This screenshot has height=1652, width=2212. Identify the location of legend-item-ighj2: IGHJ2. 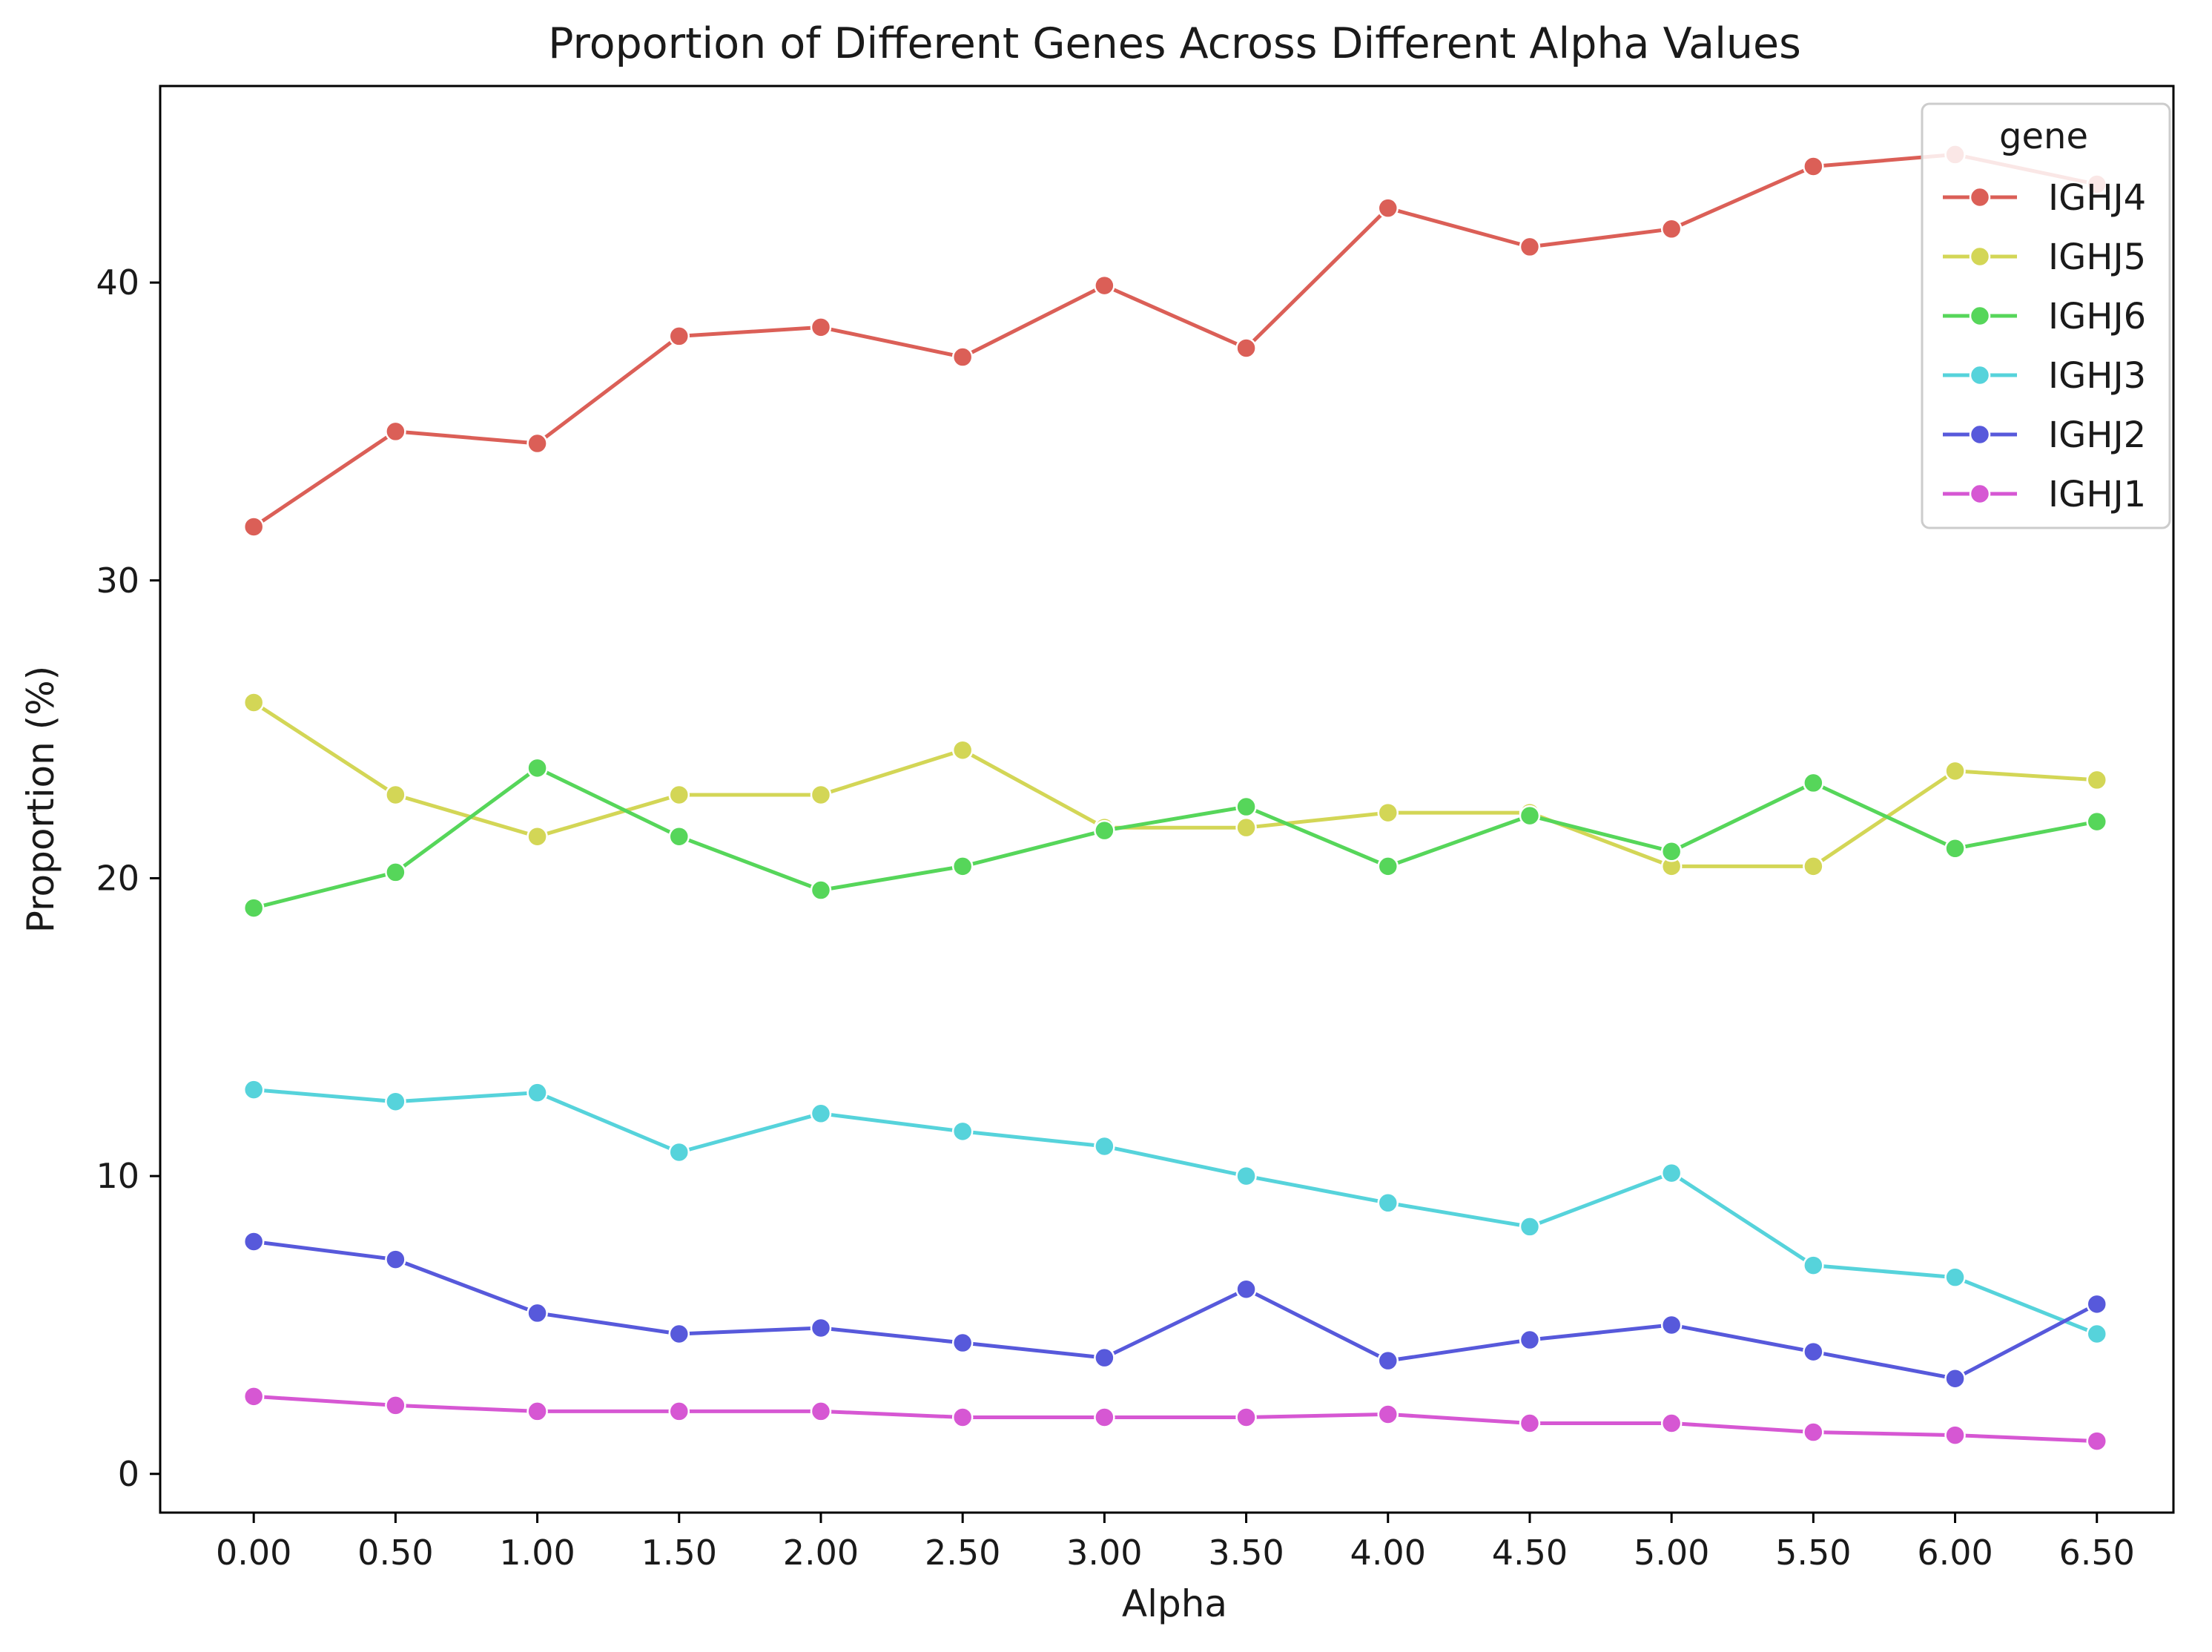
(2044, 435).